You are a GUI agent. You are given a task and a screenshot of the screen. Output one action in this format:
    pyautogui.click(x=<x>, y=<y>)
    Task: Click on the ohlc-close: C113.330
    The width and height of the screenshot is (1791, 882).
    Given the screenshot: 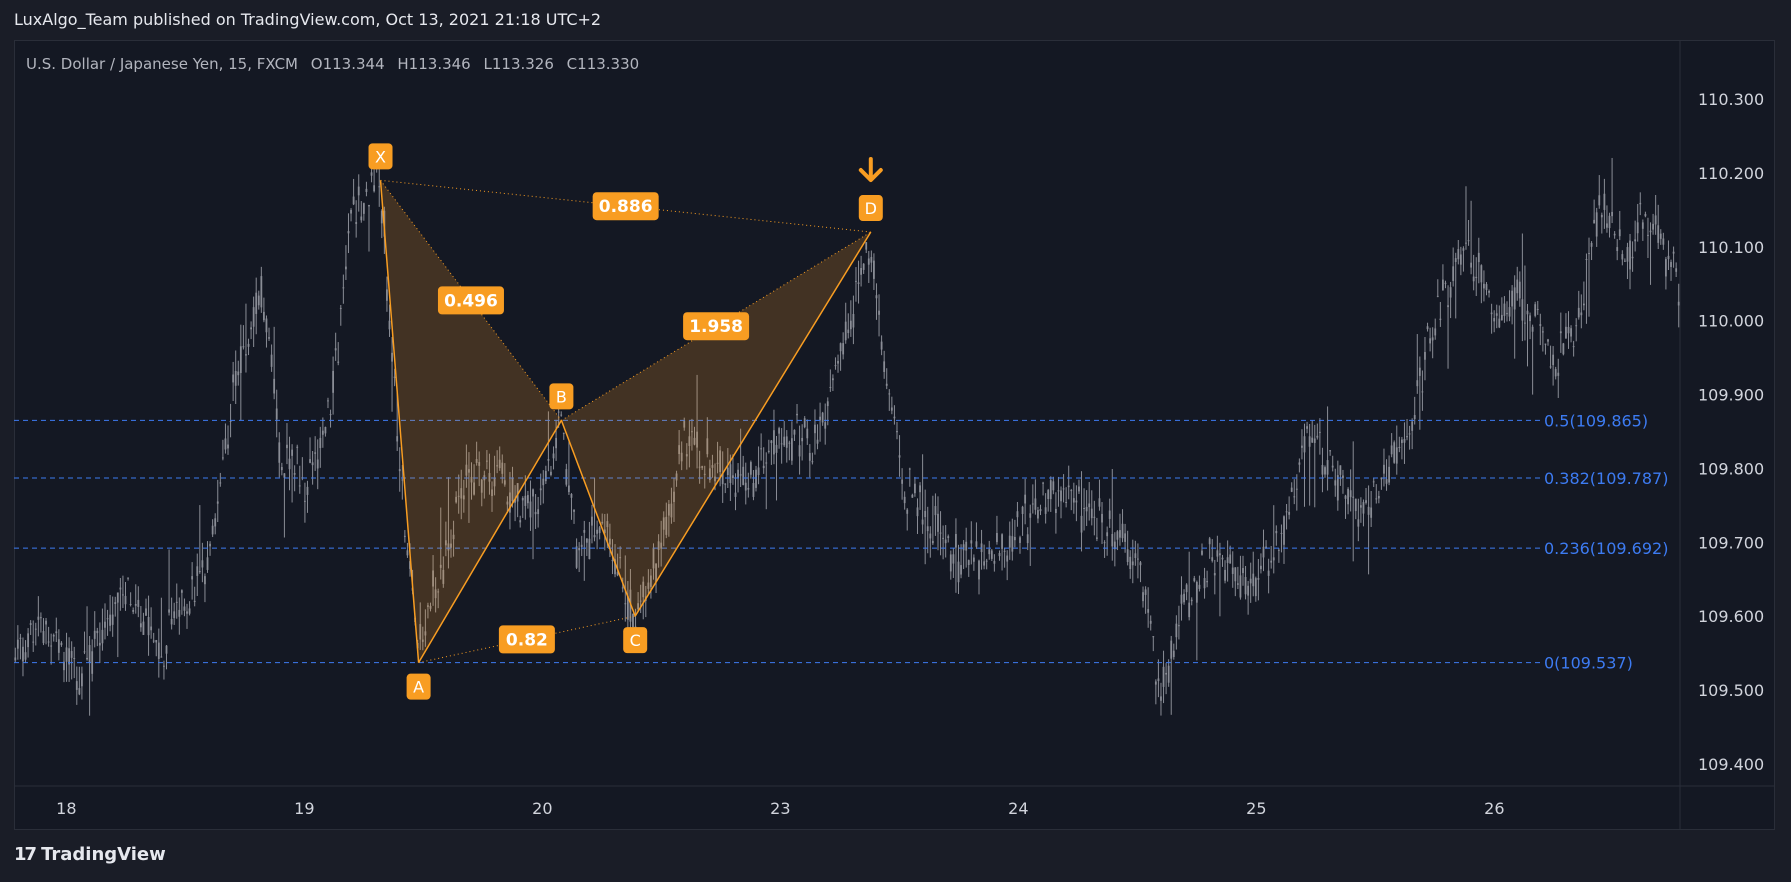 What is the action you would take?
    pyautogui.click(x=603, y=64)
    